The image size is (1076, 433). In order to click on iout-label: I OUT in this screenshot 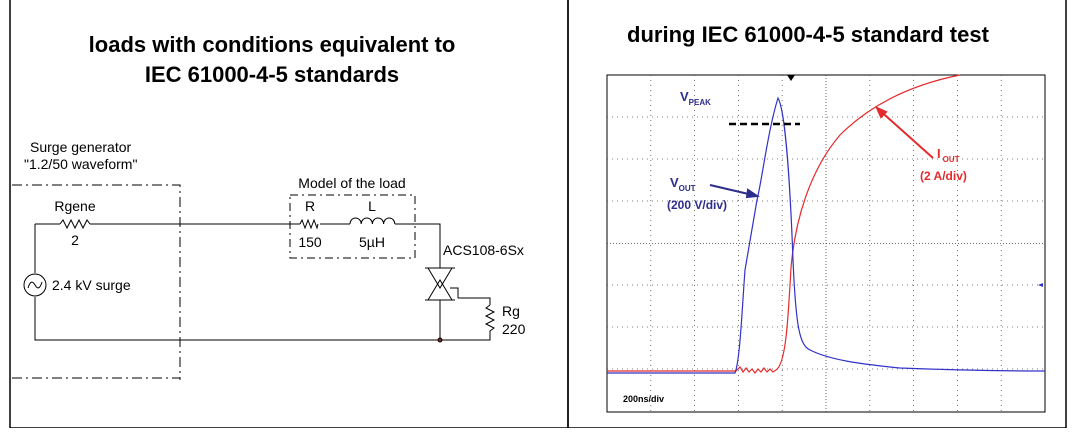, I will do `click(948, 155)`.